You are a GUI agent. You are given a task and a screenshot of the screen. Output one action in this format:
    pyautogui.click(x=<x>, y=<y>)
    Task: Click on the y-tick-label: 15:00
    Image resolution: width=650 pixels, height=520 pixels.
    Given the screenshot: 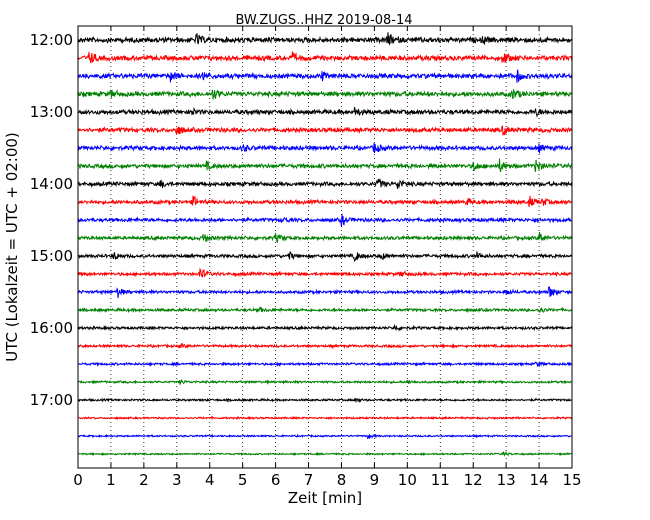 What is the action you would take?
    pyautogui.click(x=51, y=256)
    